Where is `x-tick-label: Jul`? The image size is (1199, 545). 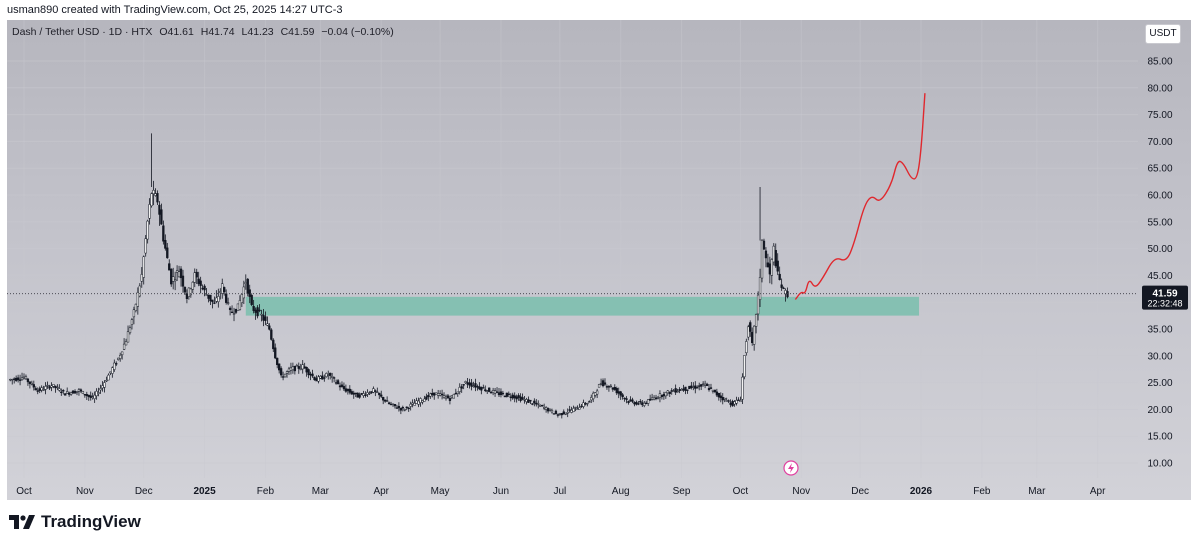
x-tick-label: Jul is located at coordinates (559, 491).